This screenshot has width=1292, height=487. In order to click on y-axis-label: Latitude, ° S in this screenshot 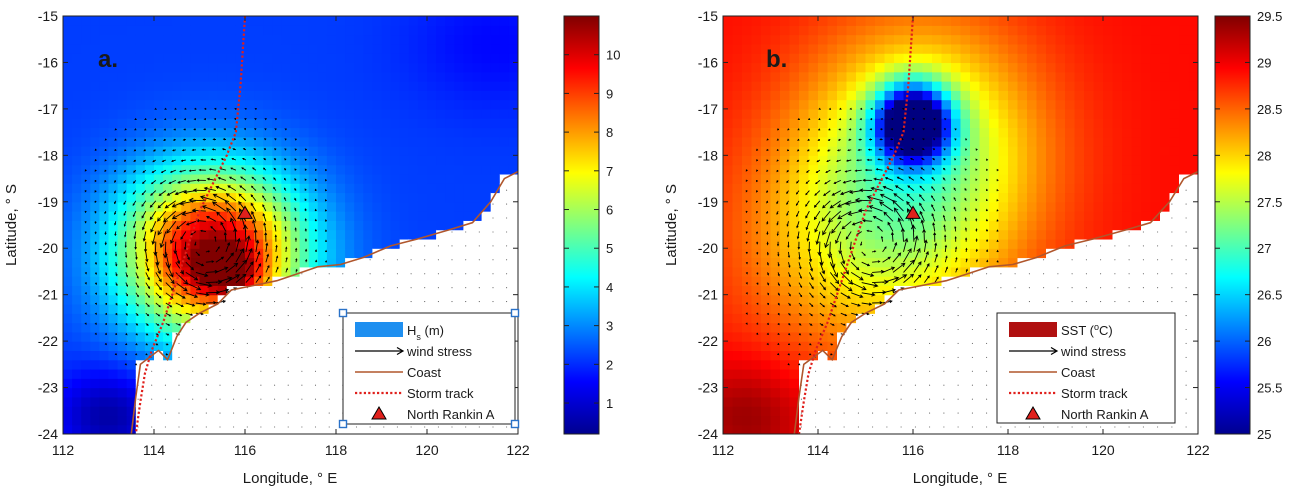, I will do `click(11, 225)`.